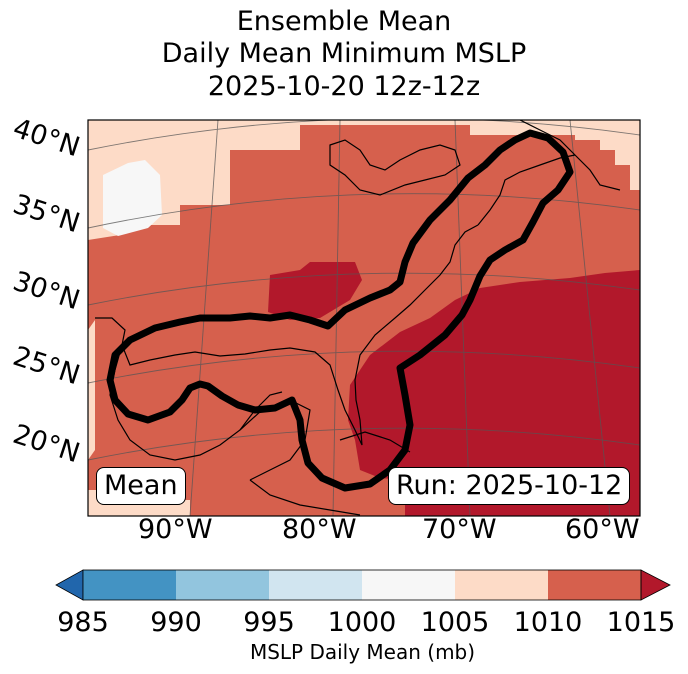 Image resolution: width=688 pixels, height=674 pixels. Describe the element at coordinates (455, 622) in the screenshot. I see `colorbar-tick-label: 1005` at that location.